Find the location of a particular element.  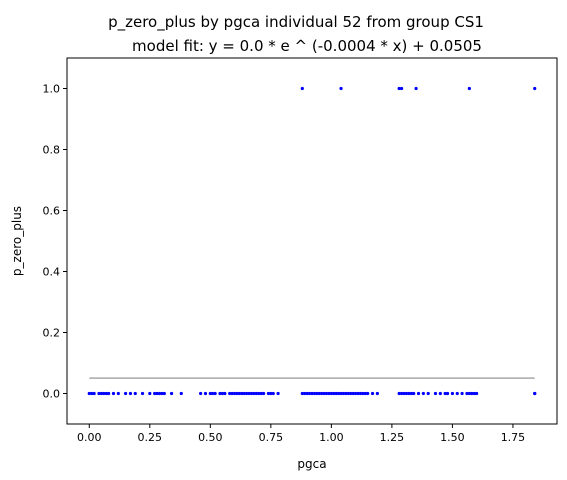

x-tick-label: 0.25 is located at coordinates (150, 437).